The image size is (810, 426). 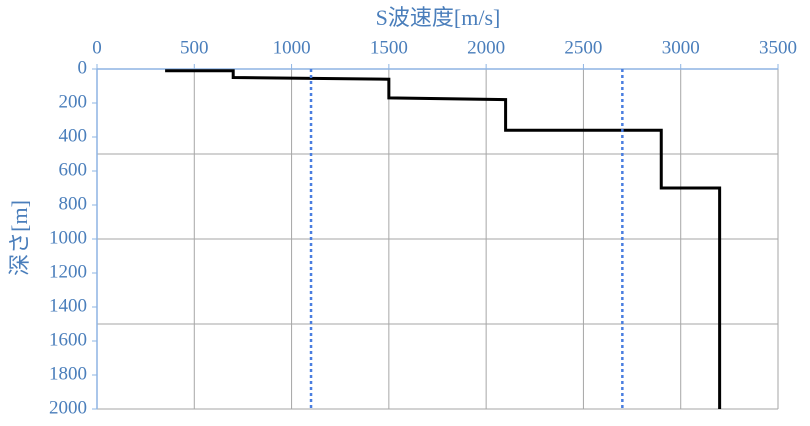 I want to click on x-tick-label: 500, so click(x=194, y=47).